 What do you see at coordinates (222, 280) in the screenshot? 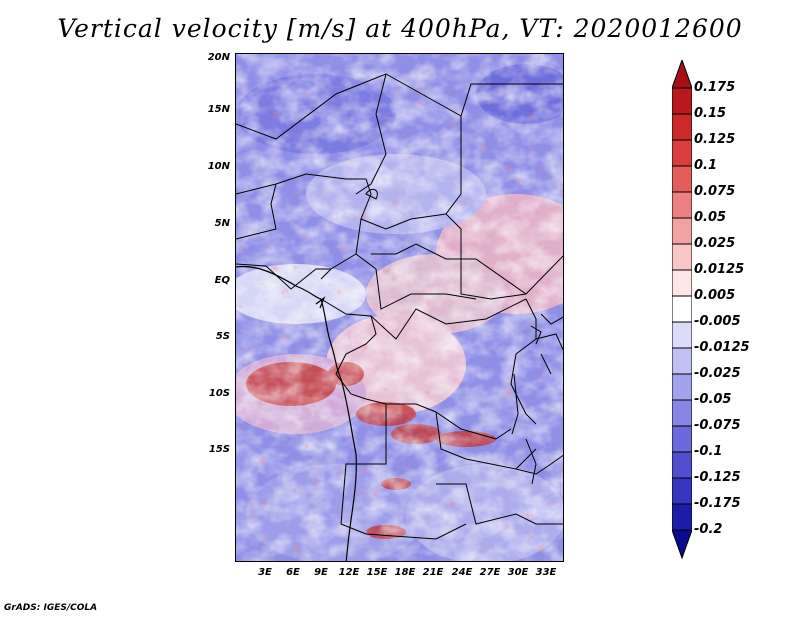
I see `lat-label-eq: EQ` at bounding box center [222, 280].